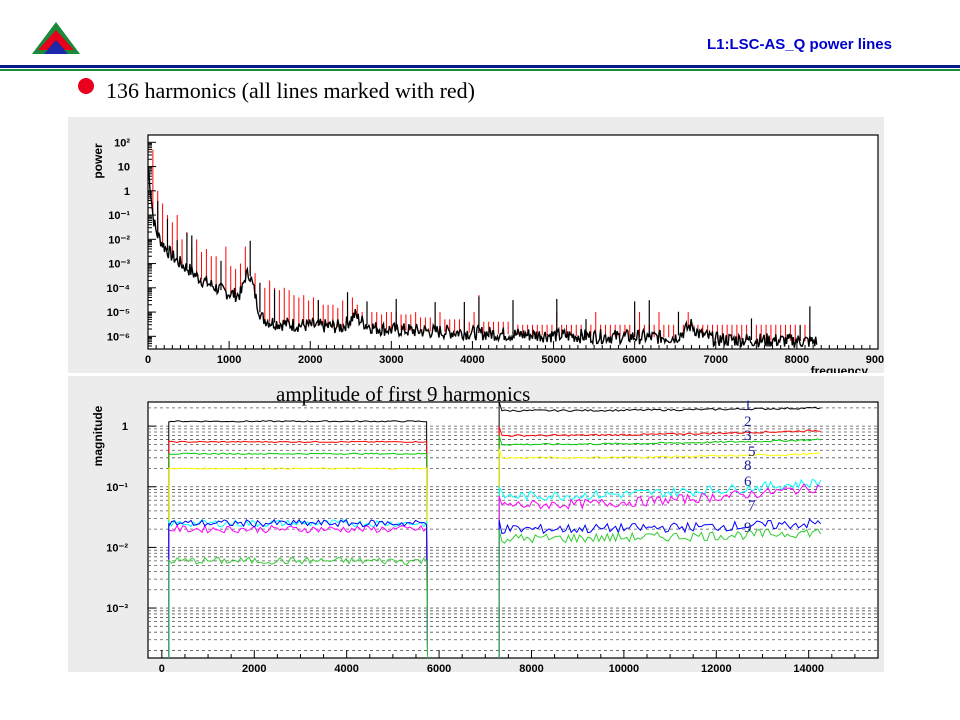  Describe the element at coordinates (752, 452) in the screenshot. I see `series-label-5: 5` at that location.